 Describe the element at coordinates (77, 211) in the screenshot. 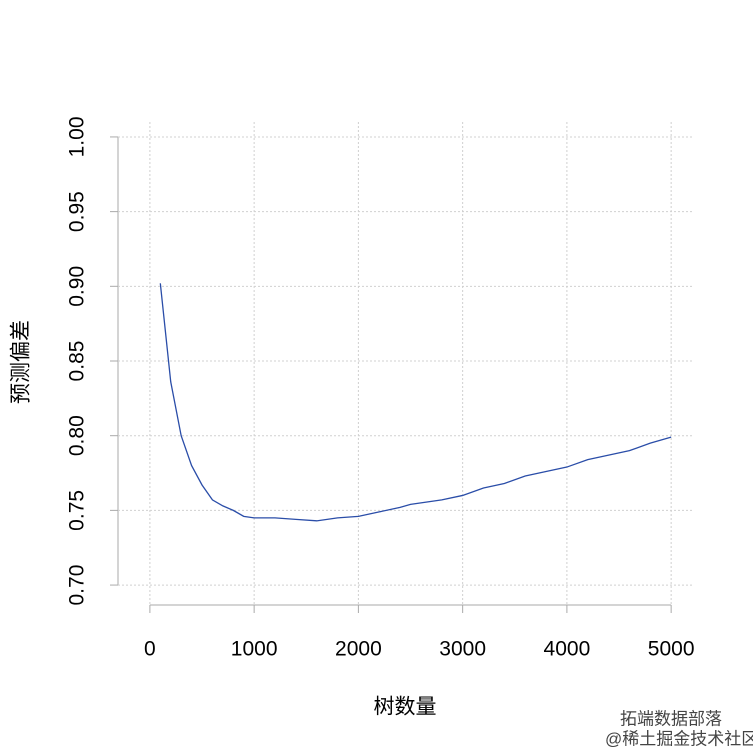

I see `y-tick-label: 0.95` at that location.